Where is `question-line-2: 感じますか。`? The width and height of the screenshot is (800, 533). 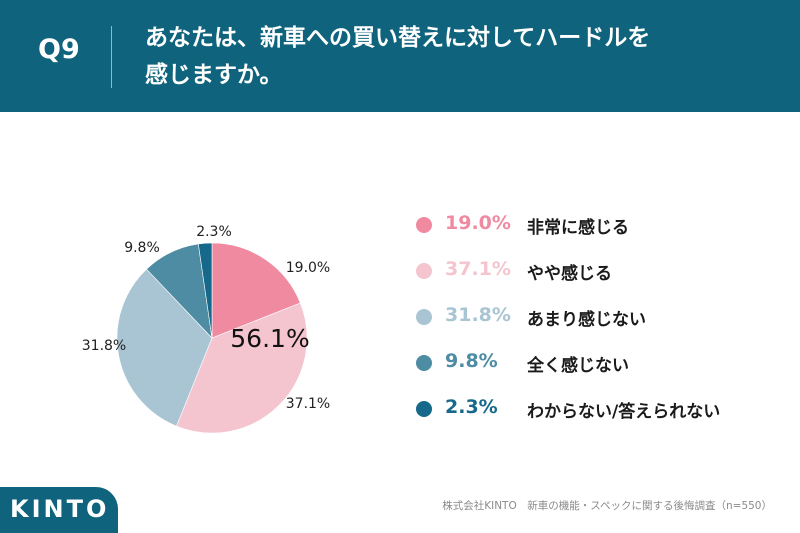
question-line-2: 感じますか。 is located at coordinates (214, 75).